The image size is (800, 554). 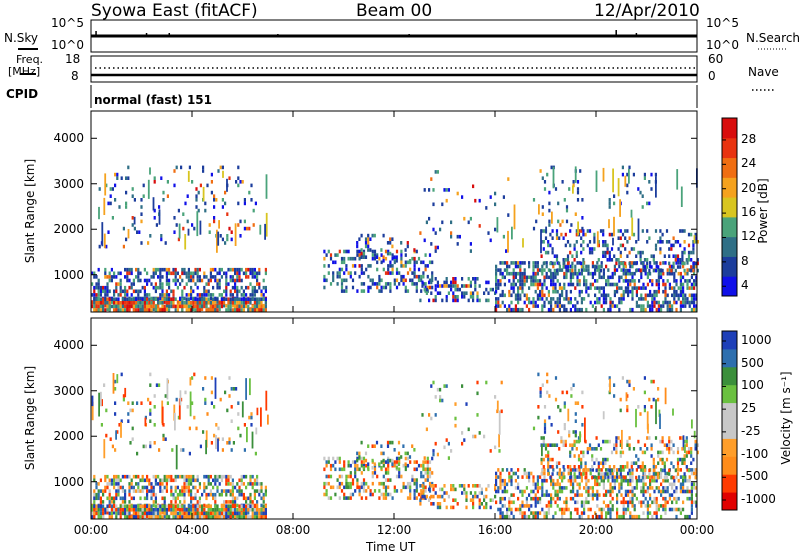 I want to click on y-tick-label: 2000, so click(x=68, y=436).